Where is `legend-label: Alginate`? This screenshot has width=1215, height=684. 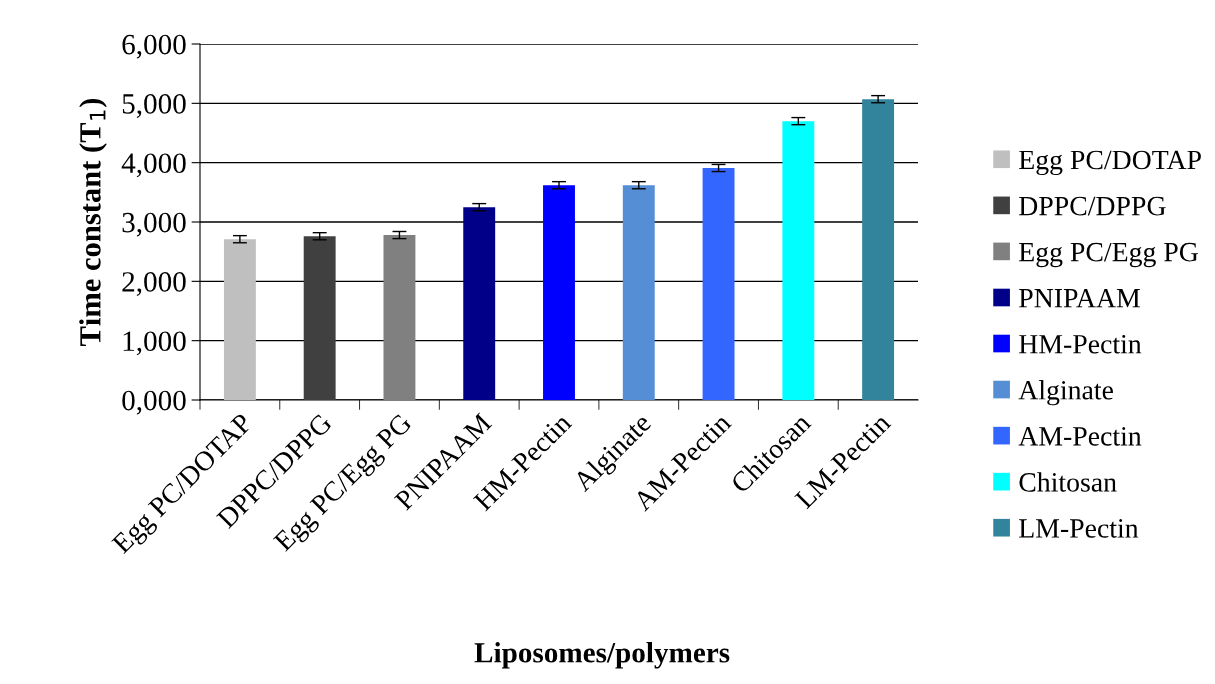 legend-label: Alginate is located at coordinates (1065, 393).